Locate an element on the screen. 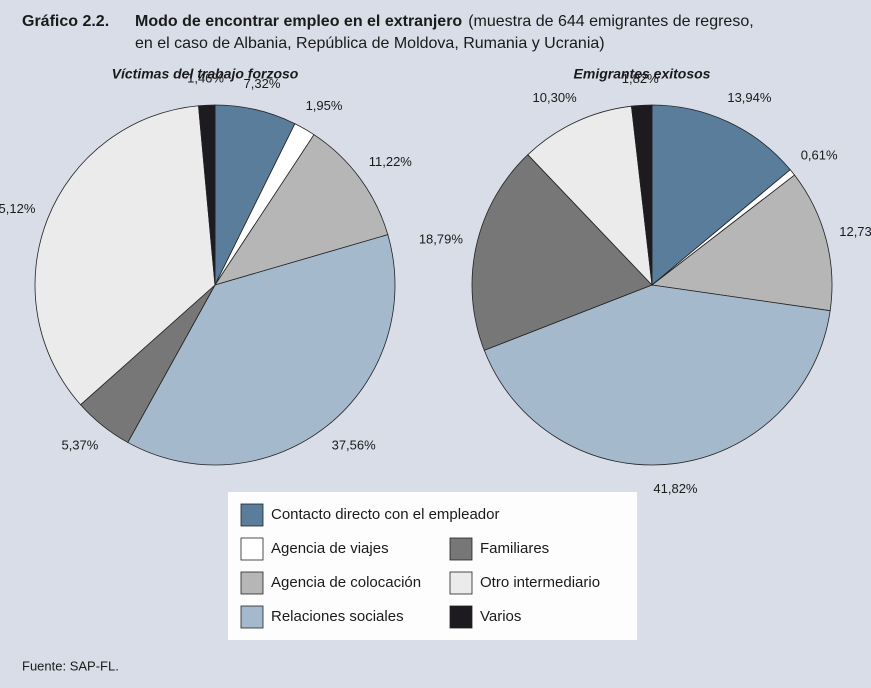 The image size is (871, 688). legend-label: Varios is located at coordinates (500, 616).